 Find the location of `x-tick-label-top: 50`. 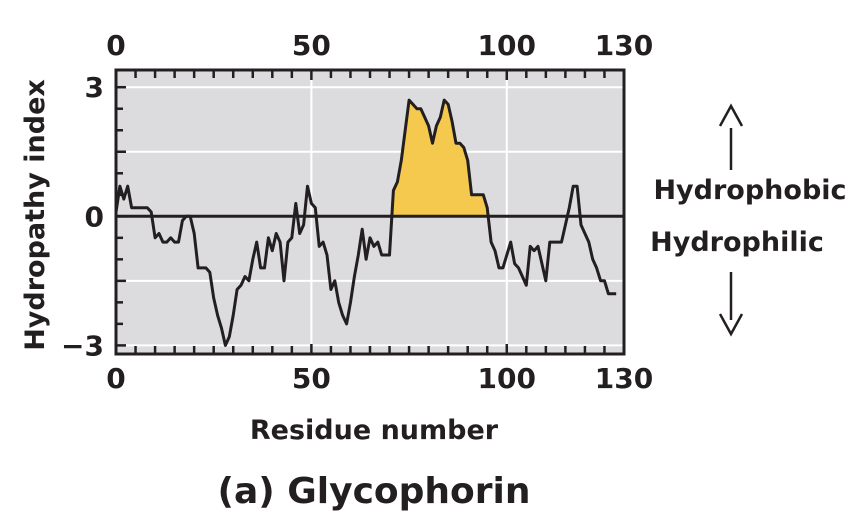

x-tick-label-top: 50 is located at coordinates (311, 45).